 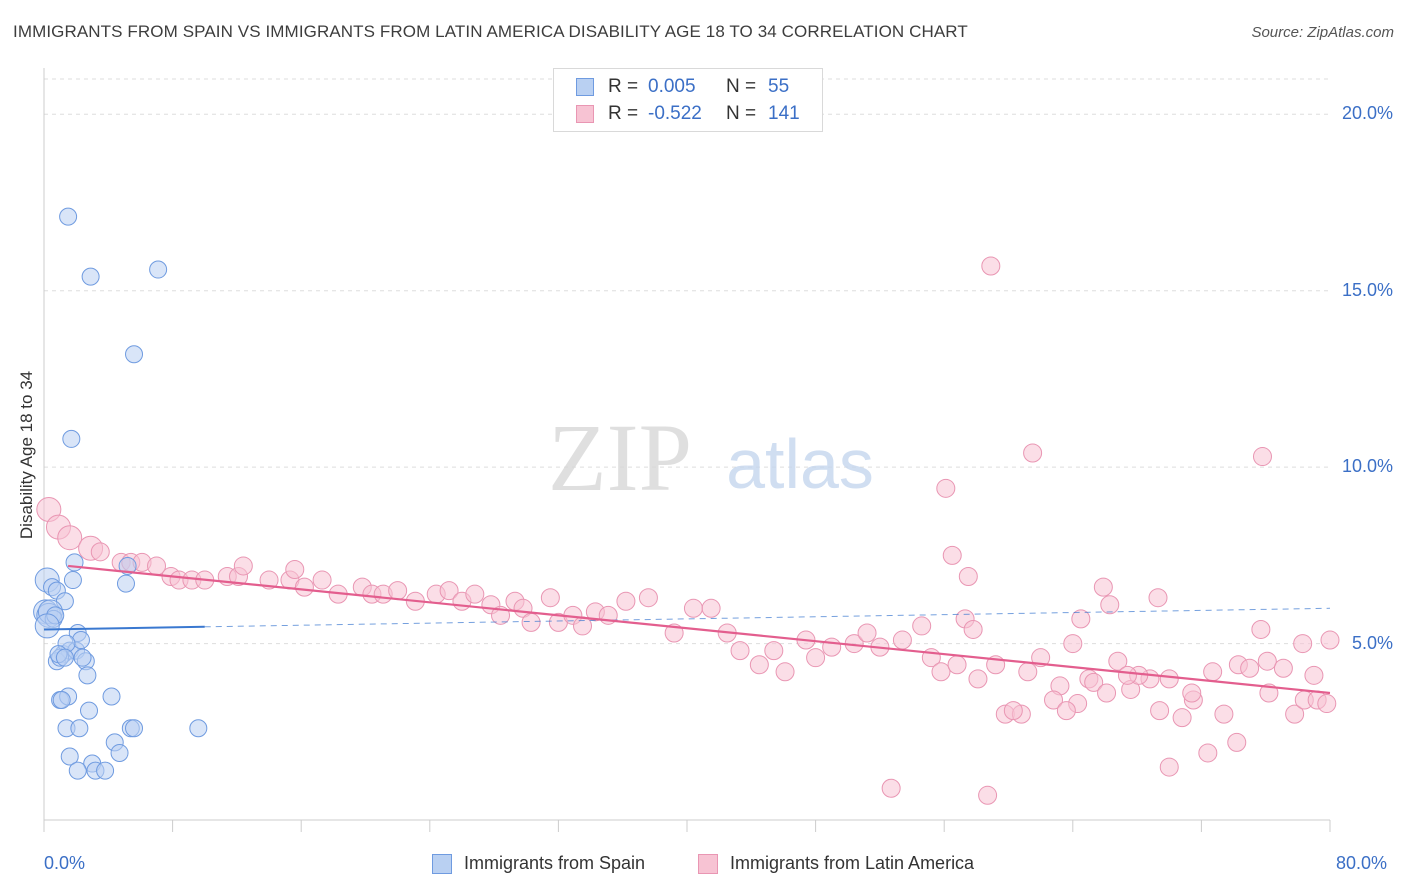 What do you see at coordinates (1367, 289) in the screenshot?
I see `y-tick-label: 15.0%` at bounding box center [1367, 289].